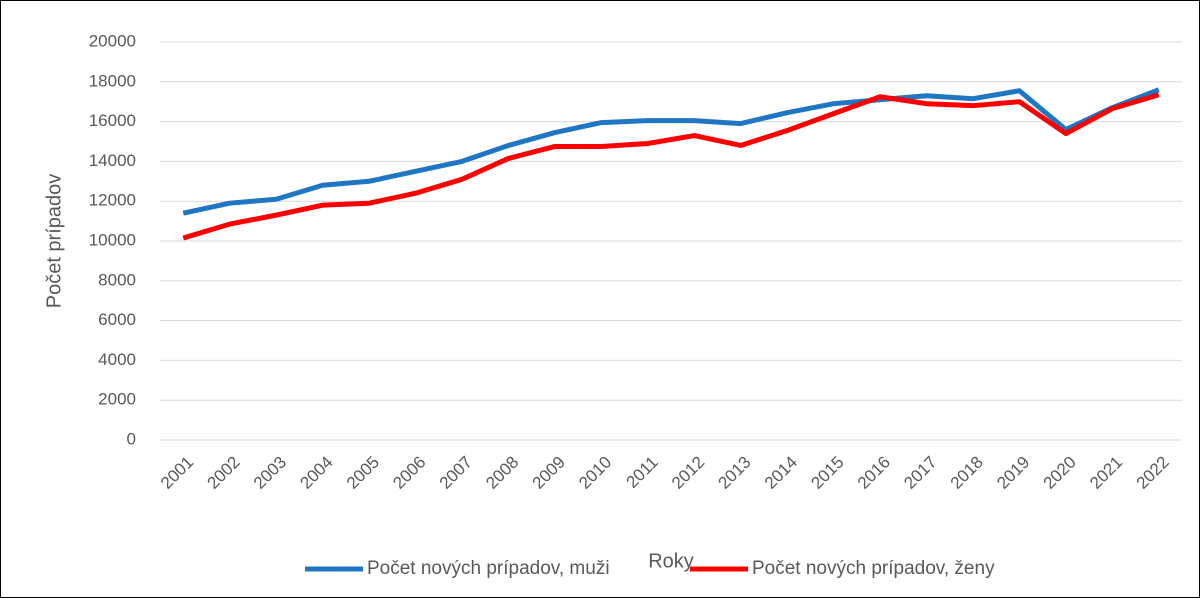 This screenshot has height=598, width=1200. I want to click on y-axis-title: Počet prípadov, so click(54, 241).